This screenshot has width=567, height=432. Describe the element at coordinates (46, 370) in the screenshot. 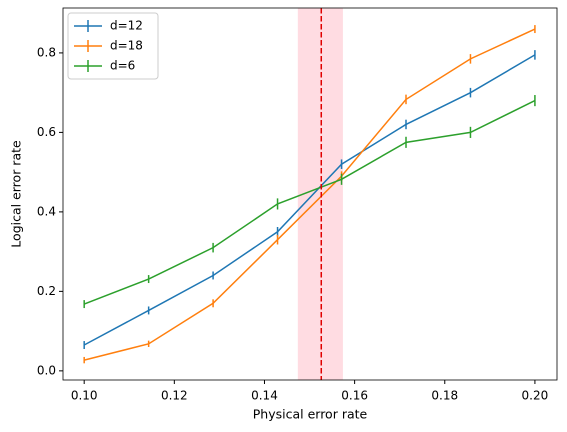

I see `y-tick-label: 0.0` at that location.